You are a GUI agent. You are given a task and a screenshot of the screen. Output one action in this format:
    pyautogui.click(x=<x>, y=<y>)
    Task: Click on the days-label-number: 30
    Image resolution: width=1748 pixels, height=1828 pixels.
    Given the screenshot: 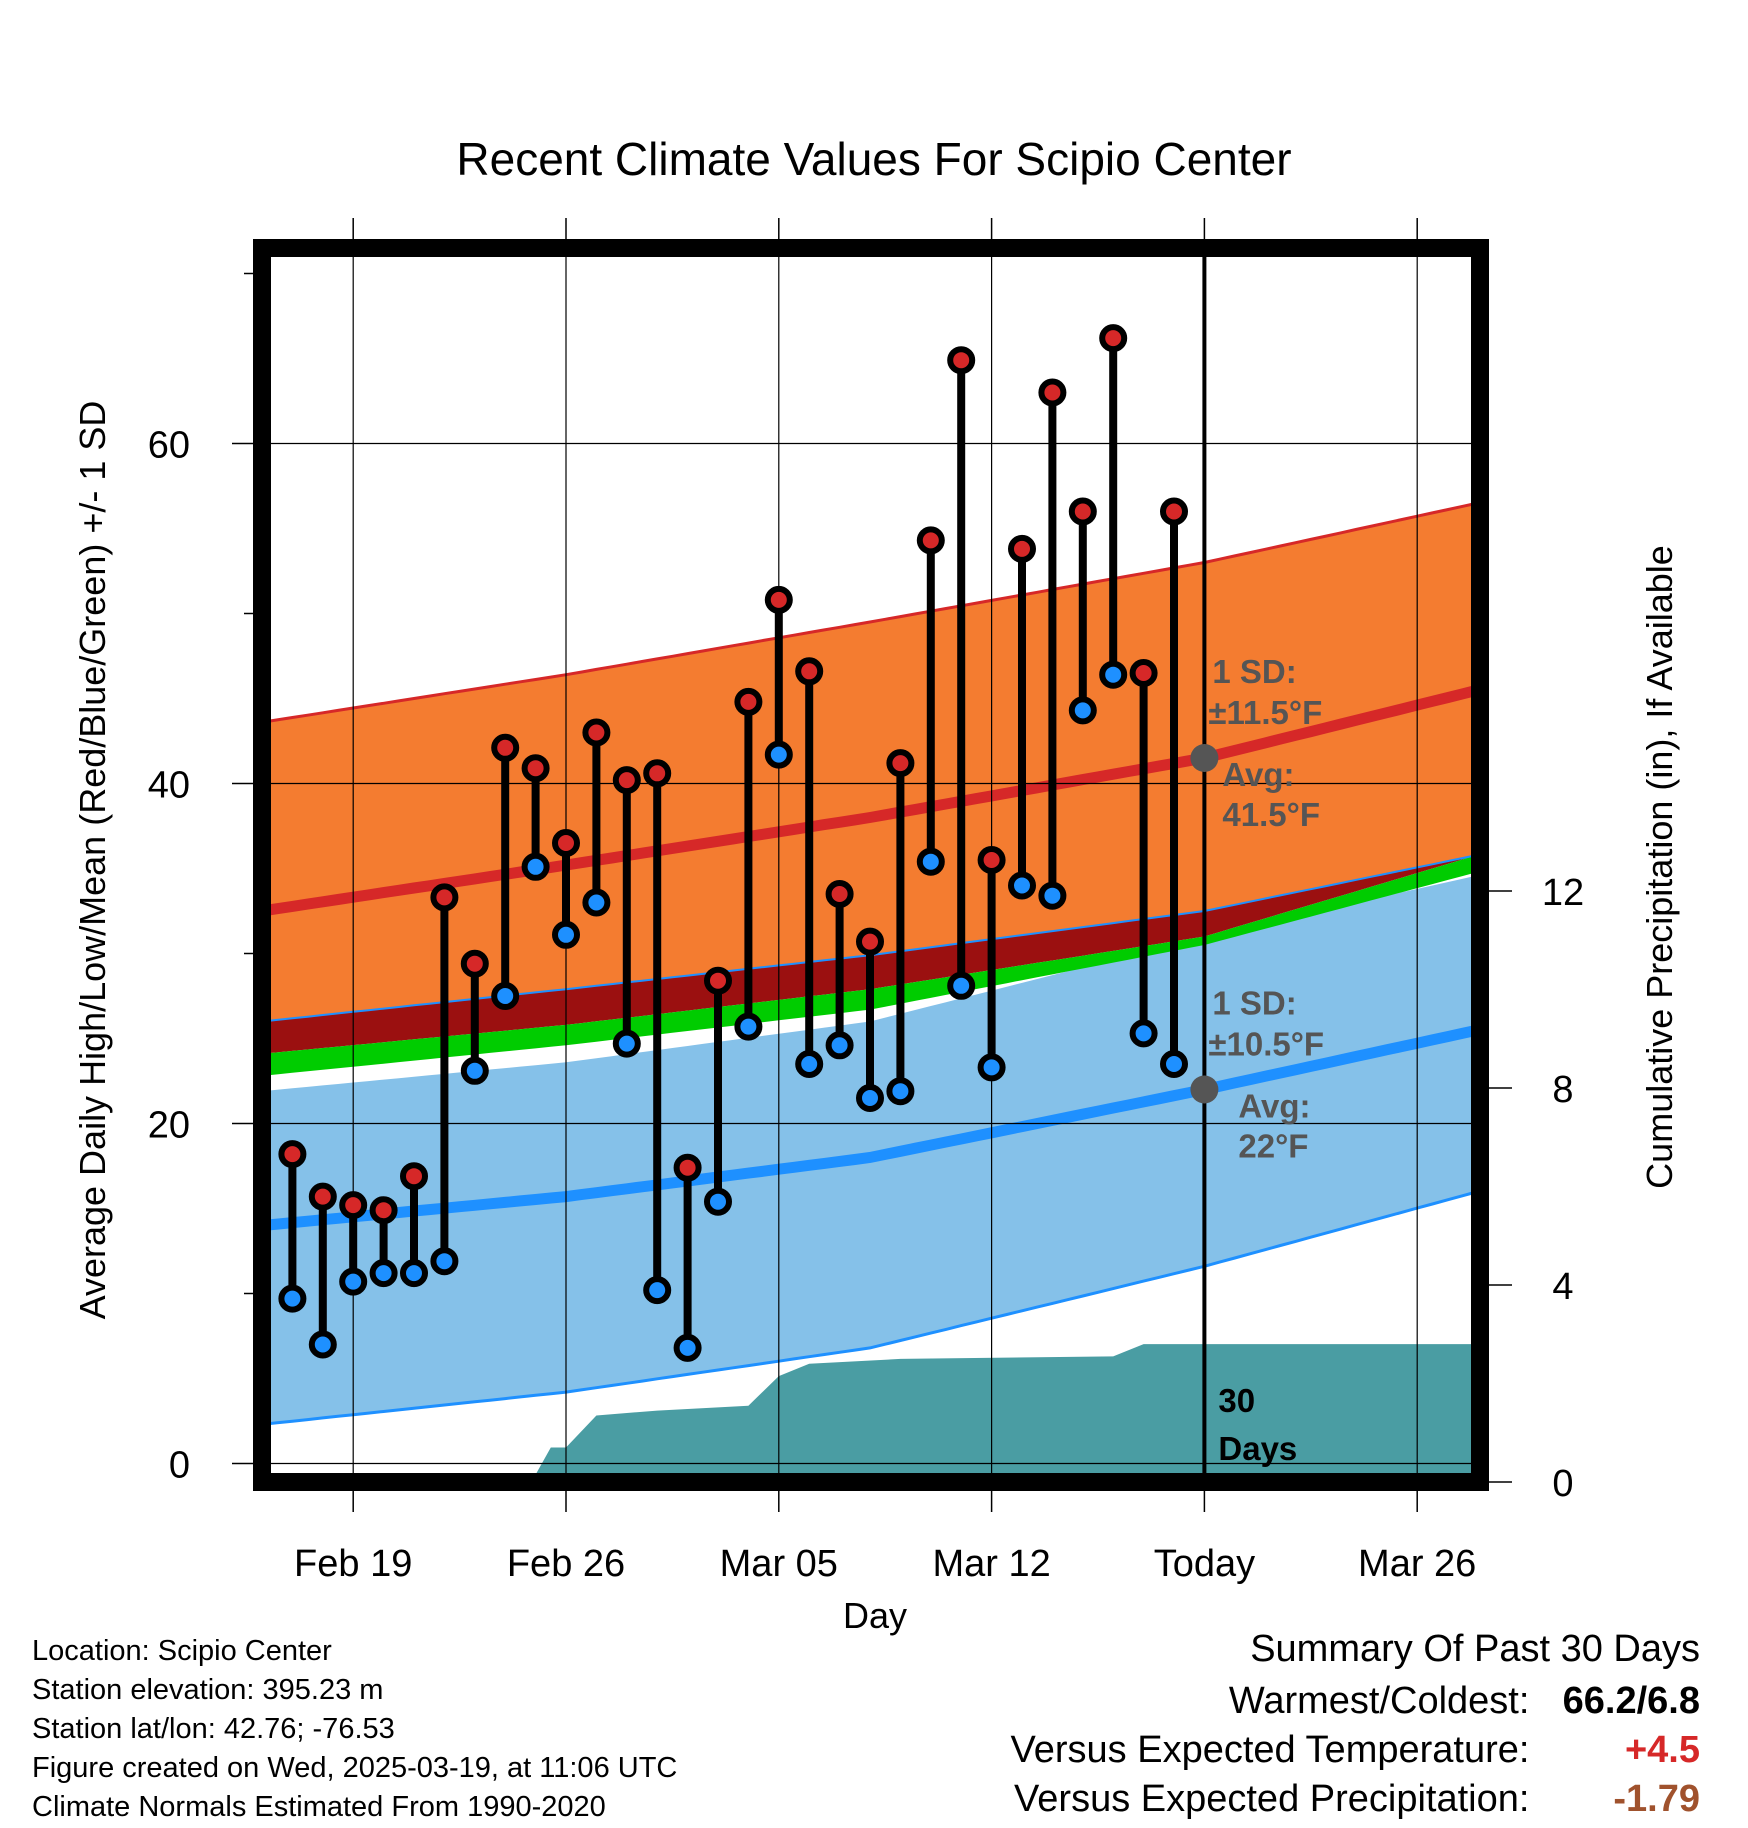 What is the action you would take?
    pyautogui.click(x=1236, y=1400)
    